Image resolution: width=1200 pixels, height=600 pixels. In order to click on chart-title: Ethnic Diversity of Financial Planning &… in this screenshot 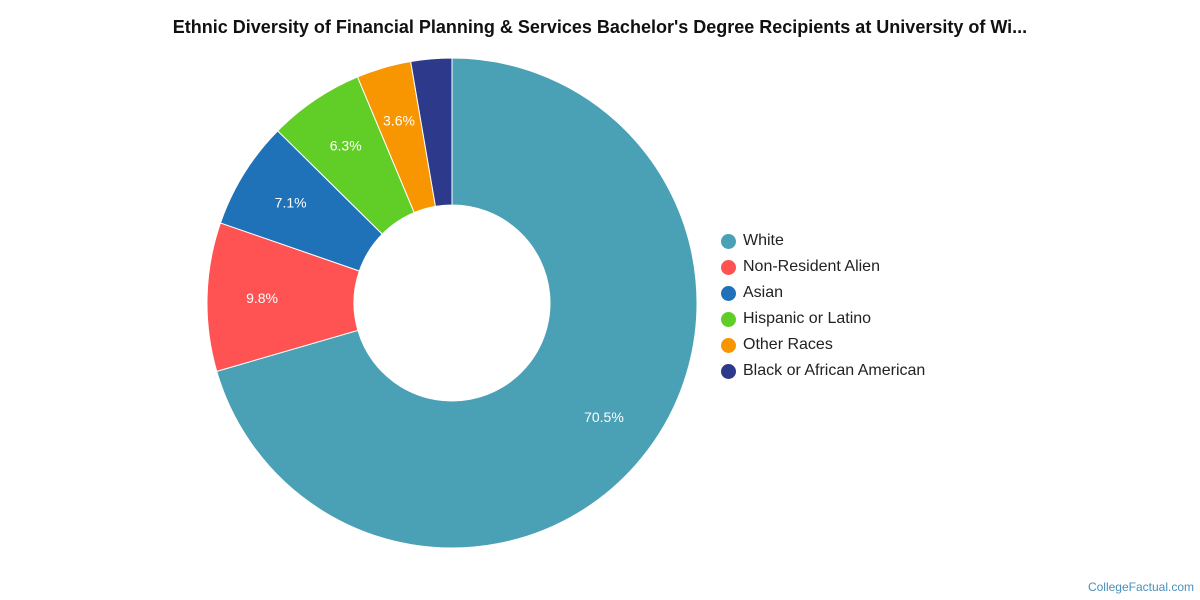, I will do `click(600, 27)`.